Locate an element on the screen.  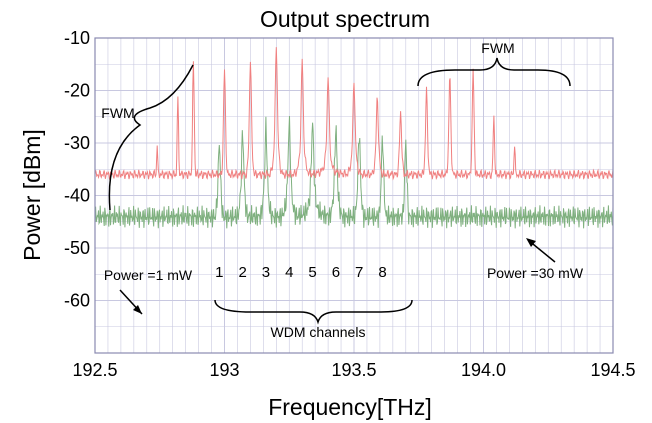
wdm-channel-number: 6 is located at coordinates (336, 272).